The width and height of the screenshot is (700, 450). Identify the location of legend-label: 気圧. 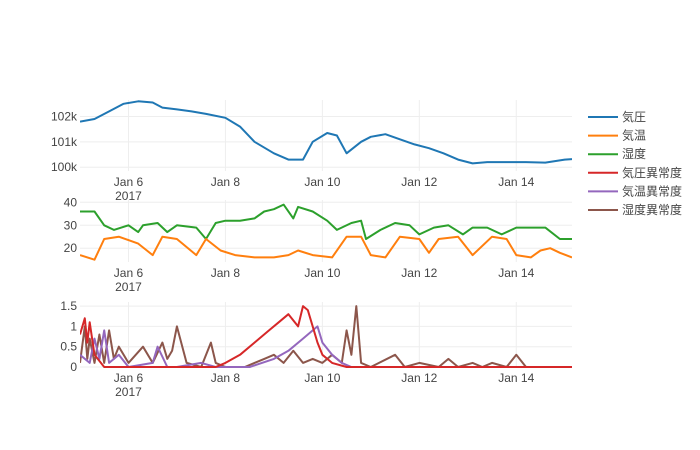
(634, 116).